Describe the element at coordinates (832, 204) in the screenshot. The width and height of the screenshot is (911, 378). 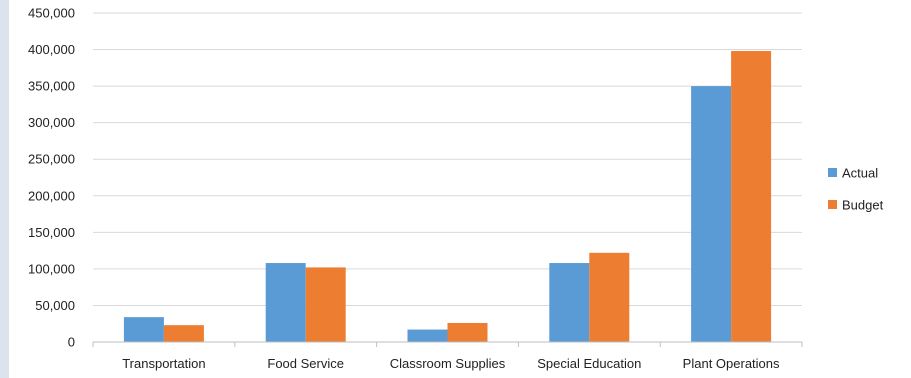
I see `legend-swatch-budget` at that location.